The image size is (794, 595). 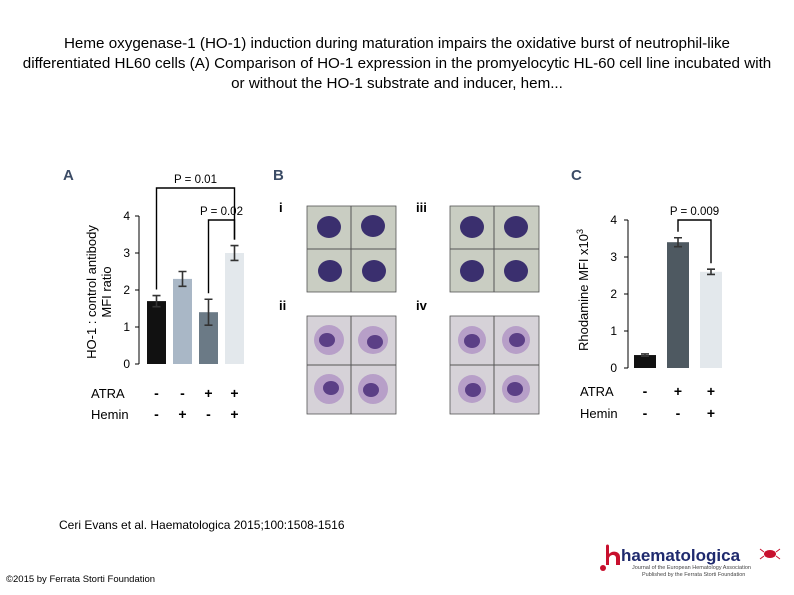 What do you see at coordinates (576, 175) in the screenshot?
I see `panel-c-letter: C` at bounding box center [576, 175].